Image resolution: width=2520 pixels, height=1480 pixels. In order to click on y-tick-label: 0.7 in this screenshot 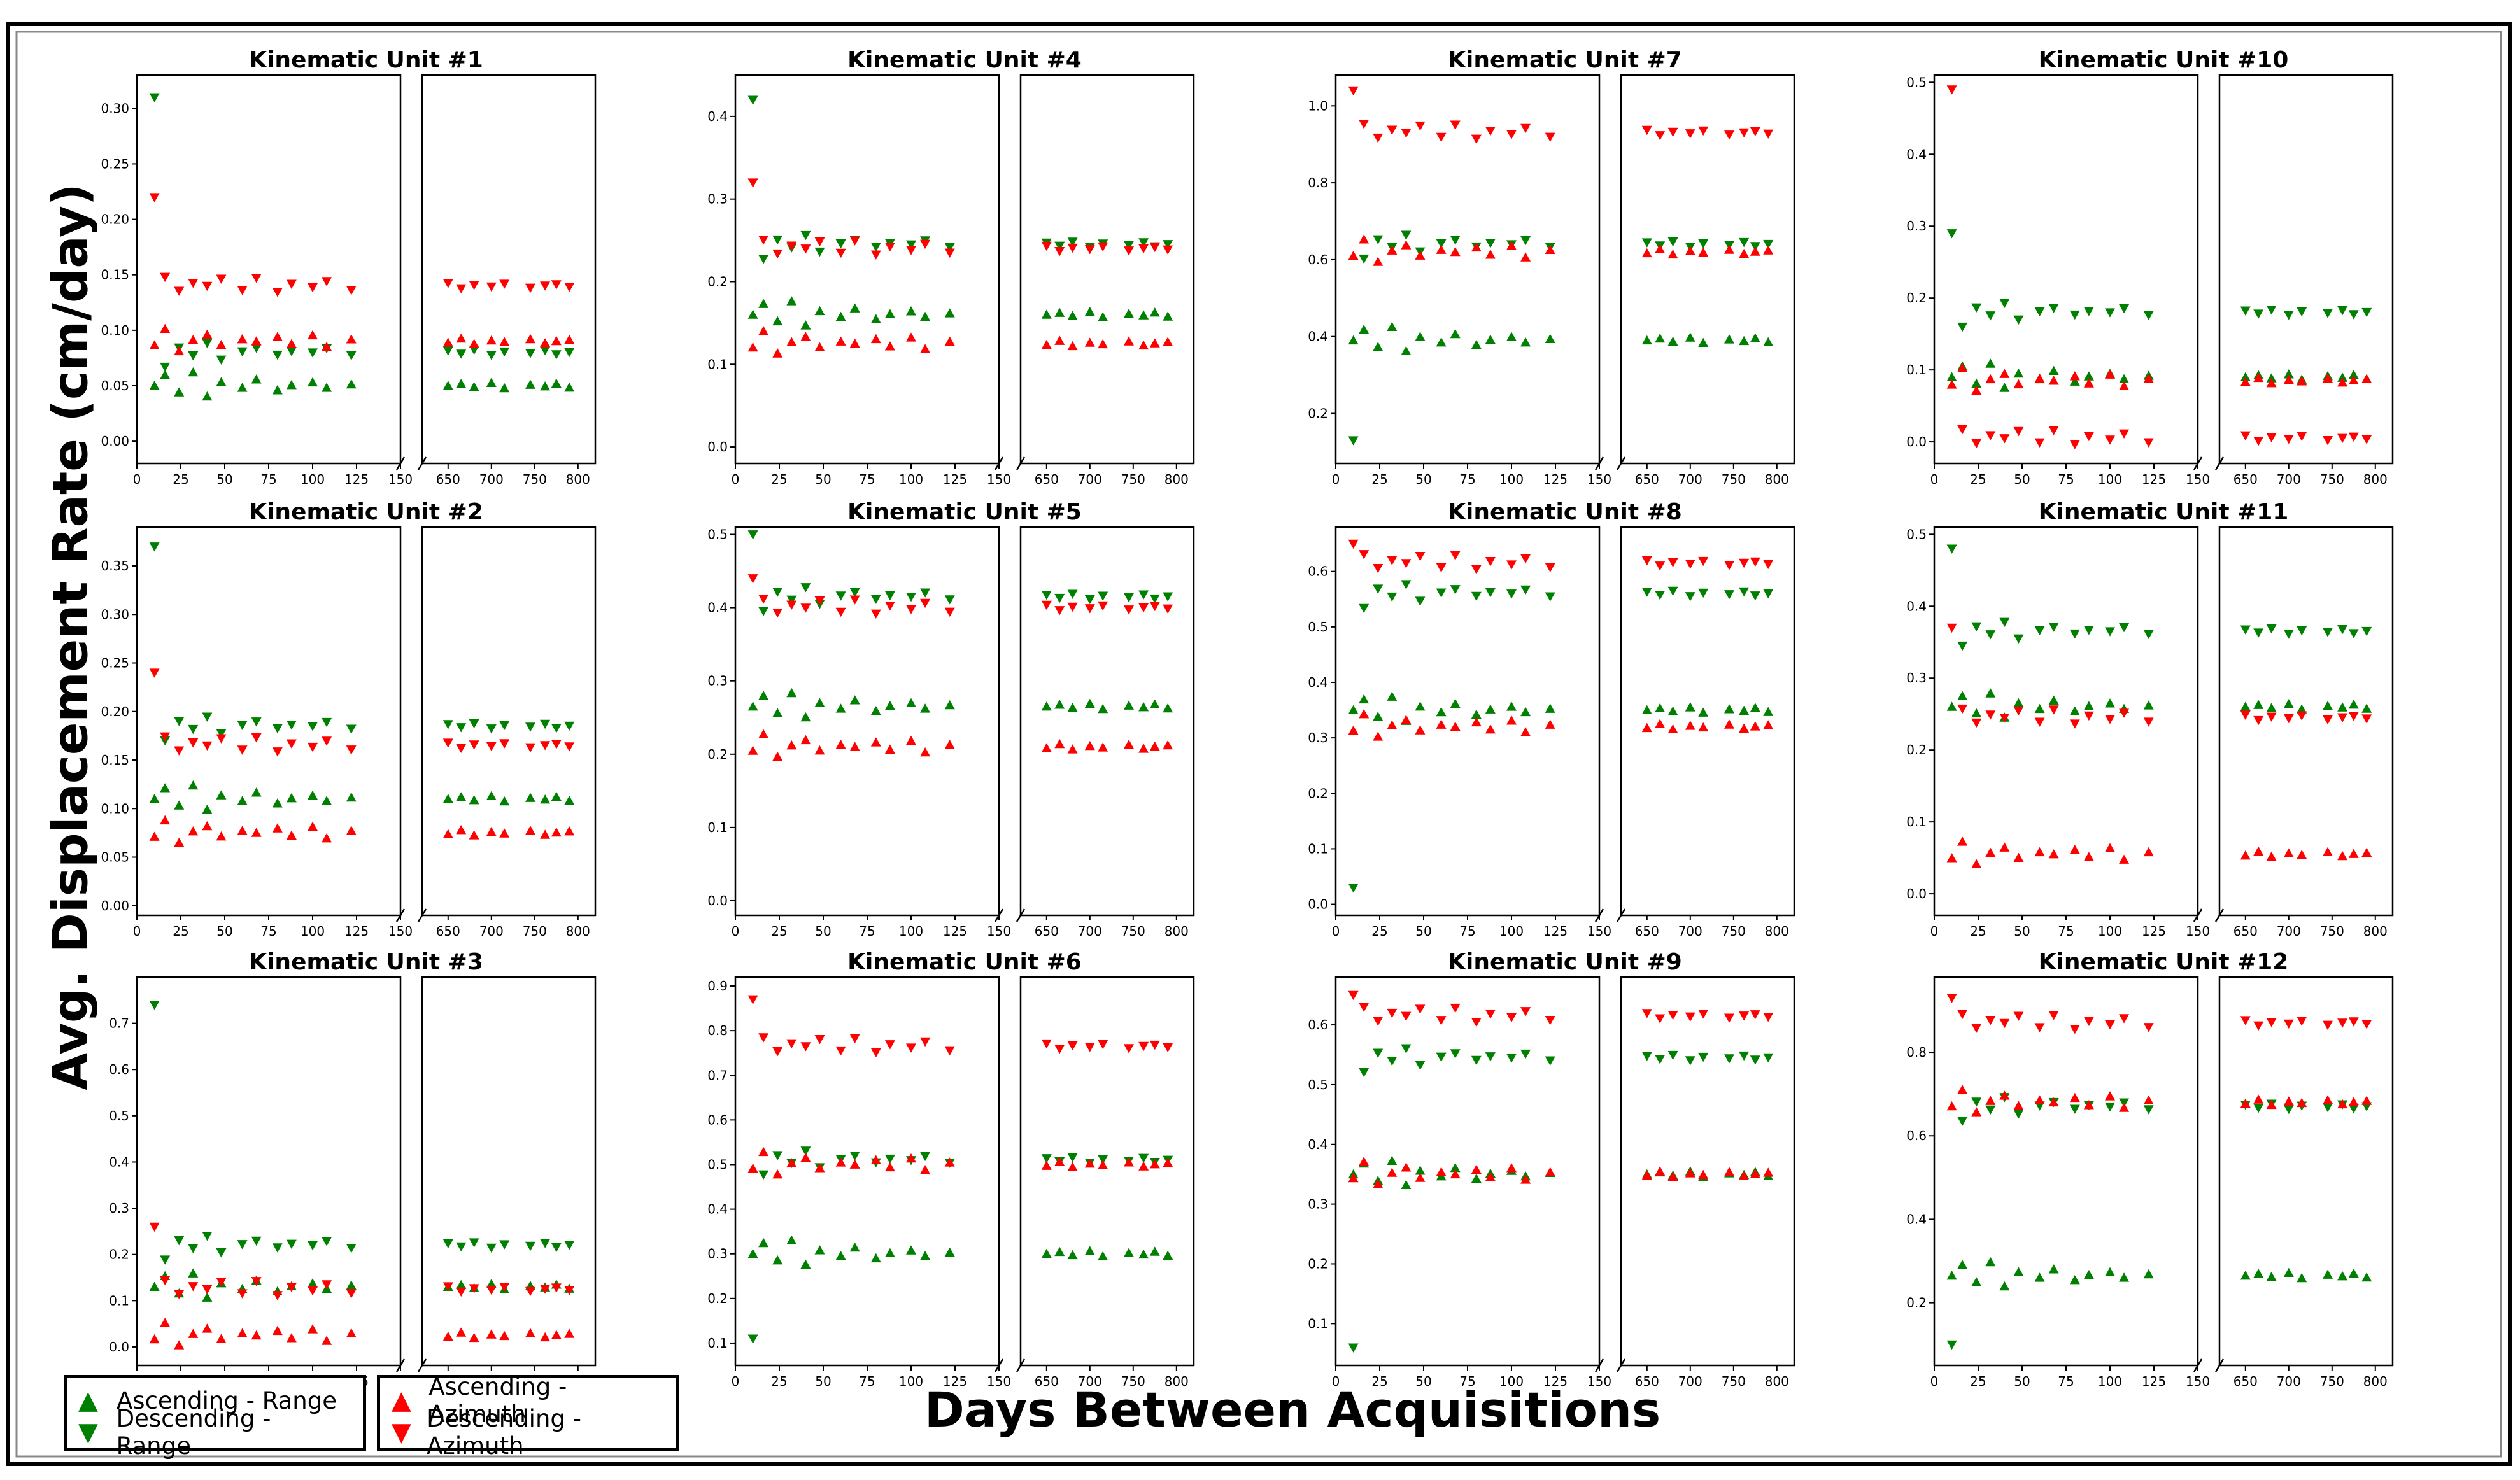, I will do `click(119, 1024)`.